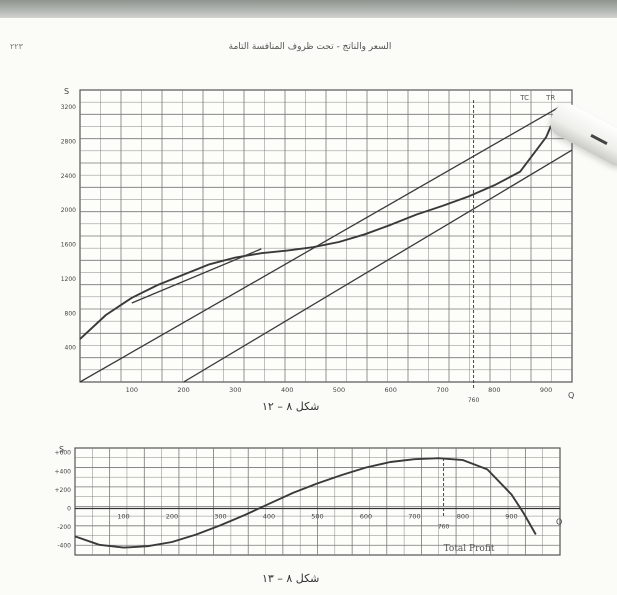 This screenshot has width=617, height=595. I want to click on y-tick-label: 400, so click(71, 348).